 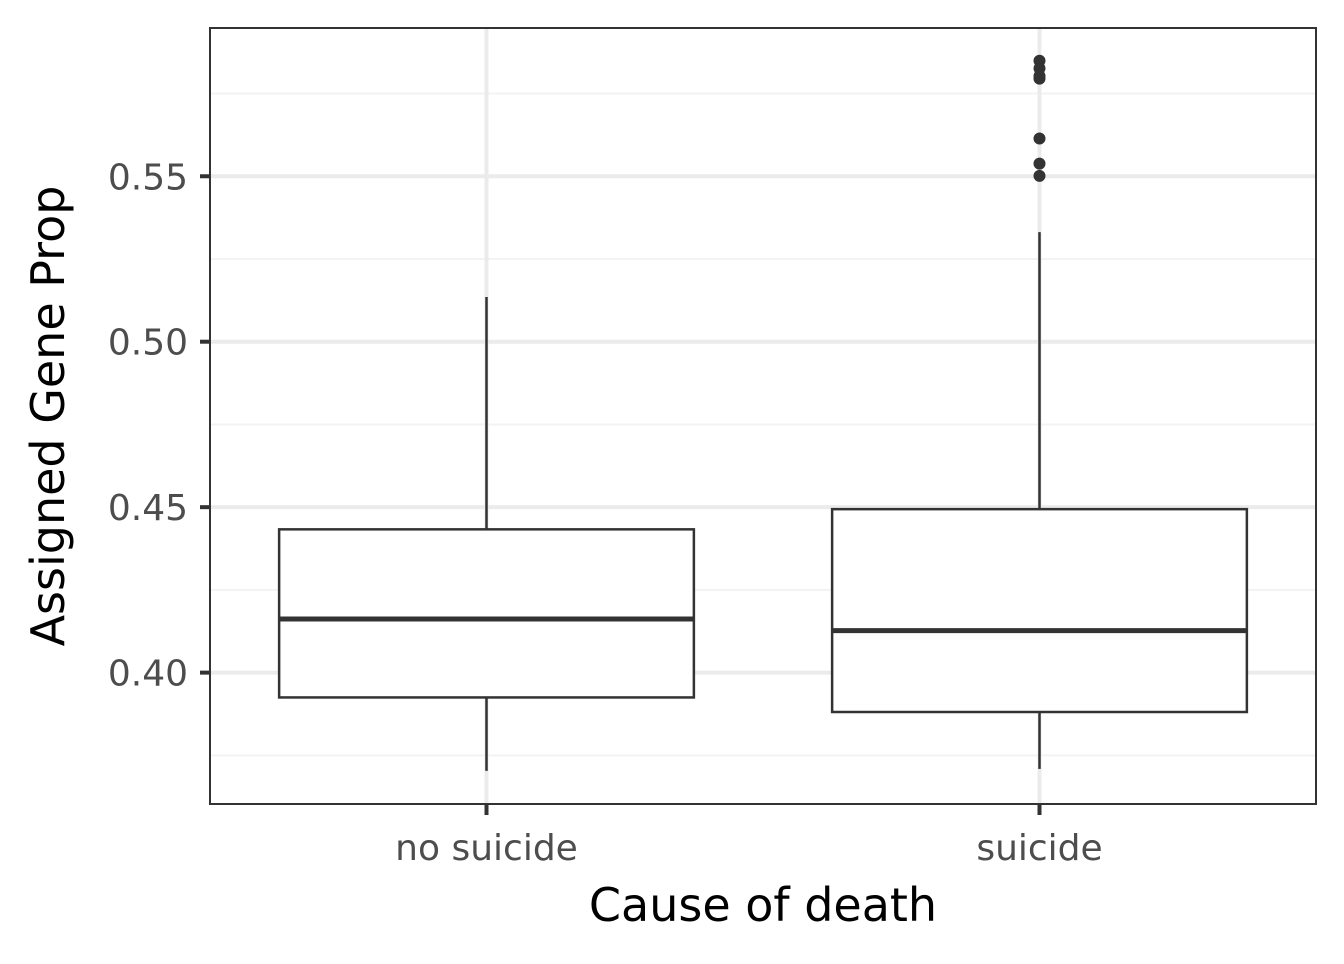 What do you see at coordinates (763, 905) in the screenshot?
I see `x-axis-title: Cause of death` at bounding box center [763, 905].